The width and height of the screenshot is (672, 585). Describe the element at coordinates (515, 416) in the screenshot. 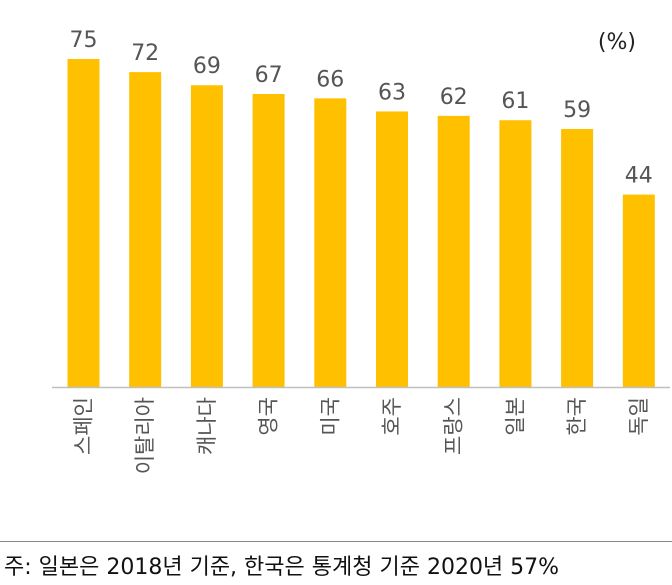

I see `category-label-8: 일본` at that location.